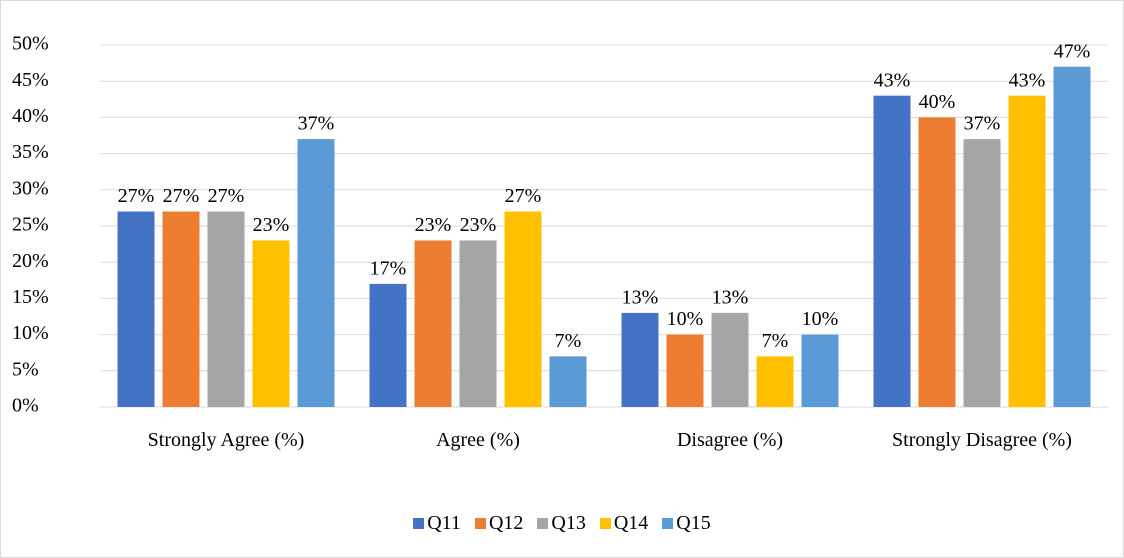 The width and height of the screenshot is (1124, 558). Describe the element at coordinates (30, 188) in the screenshot. I see `y-tick-label: 30%` at that location.